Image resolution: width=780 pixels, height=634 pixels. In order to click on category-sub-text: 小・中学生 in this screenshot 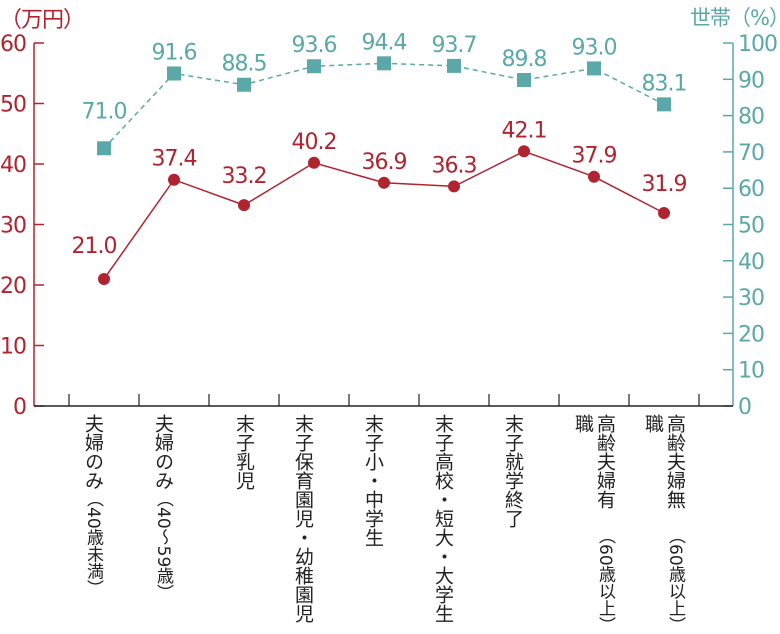, I will do `click(373, 499)`.